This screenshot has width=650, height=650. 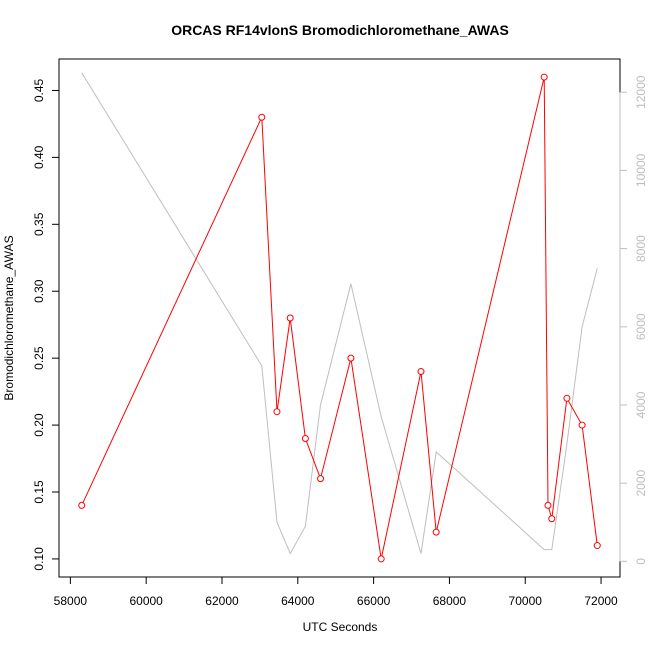 What do you see at coordinates (298, 601) in the screenshot?
I see `x-tick-label: 64000` at bounding box center [298, 601].